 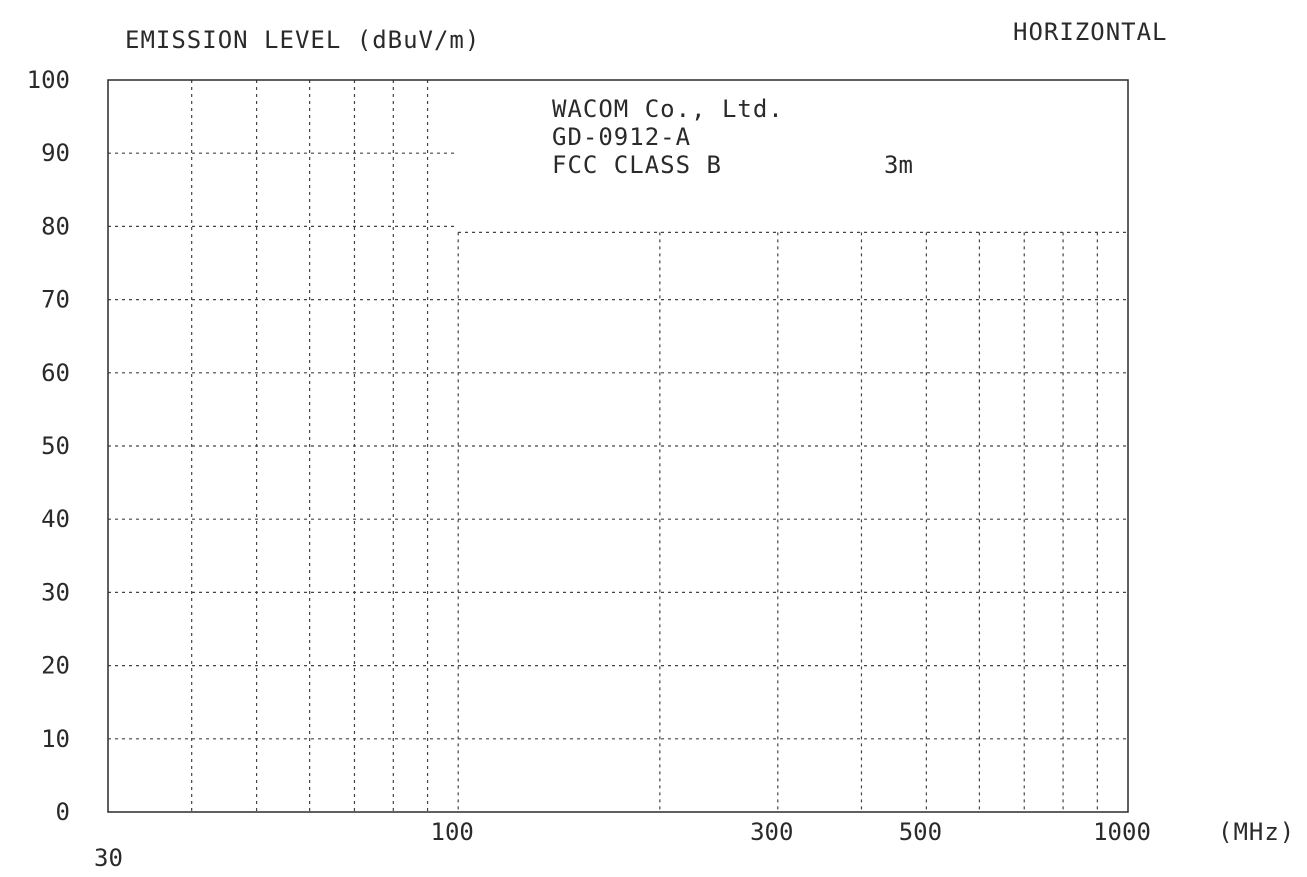 I want to click on y-tick-label: 0, so click(x=63, y=812).